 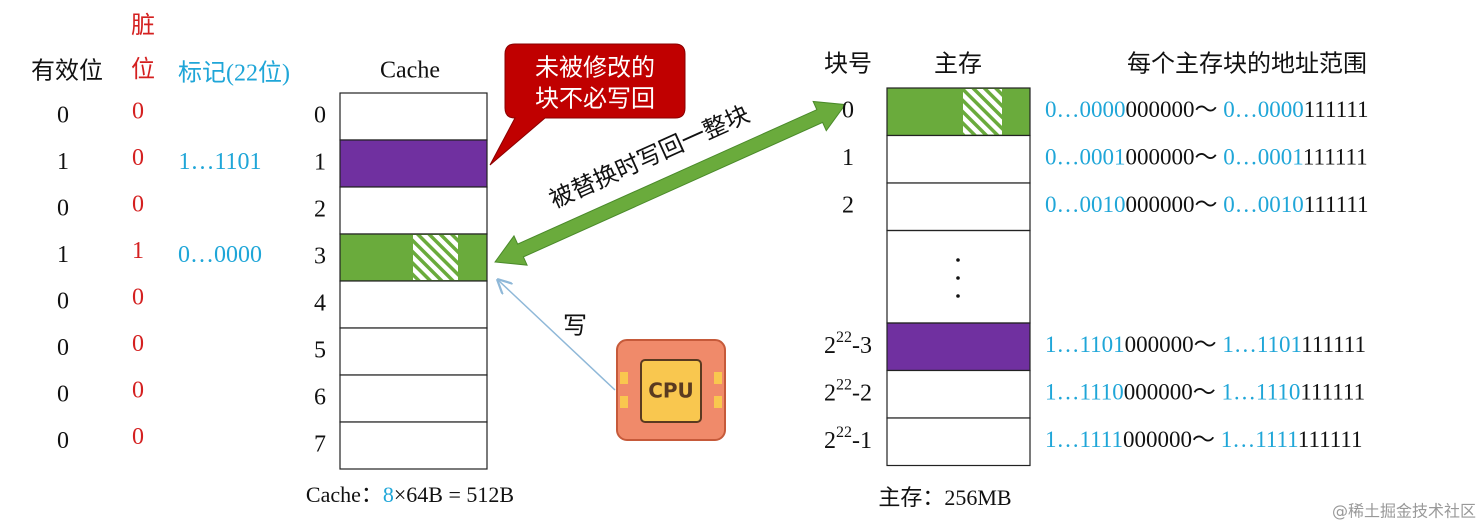 I want to click on dirty-part, so click(x=435, y=257).